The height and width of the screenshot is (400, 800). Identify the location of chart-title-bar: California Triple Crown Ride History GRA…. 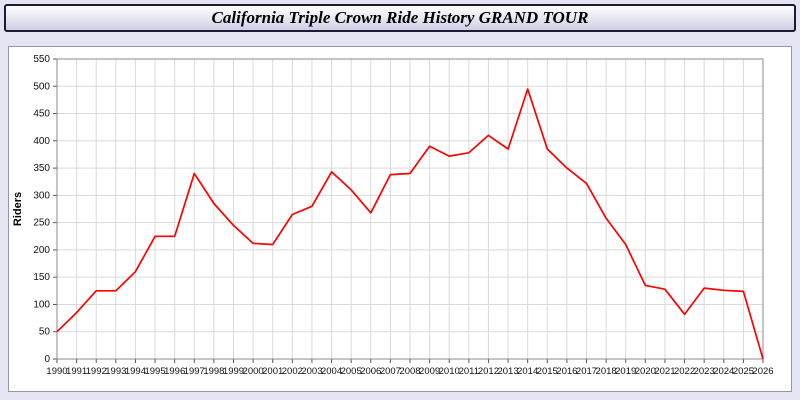
(400, 18).